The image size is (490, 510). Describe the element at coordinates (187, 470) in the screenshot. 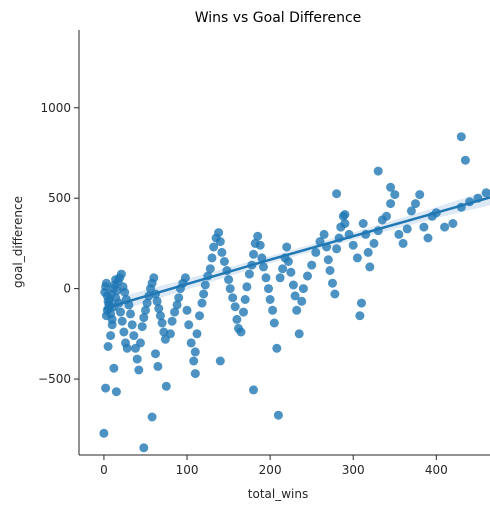

I see `x-tick-label: 100` at that location.